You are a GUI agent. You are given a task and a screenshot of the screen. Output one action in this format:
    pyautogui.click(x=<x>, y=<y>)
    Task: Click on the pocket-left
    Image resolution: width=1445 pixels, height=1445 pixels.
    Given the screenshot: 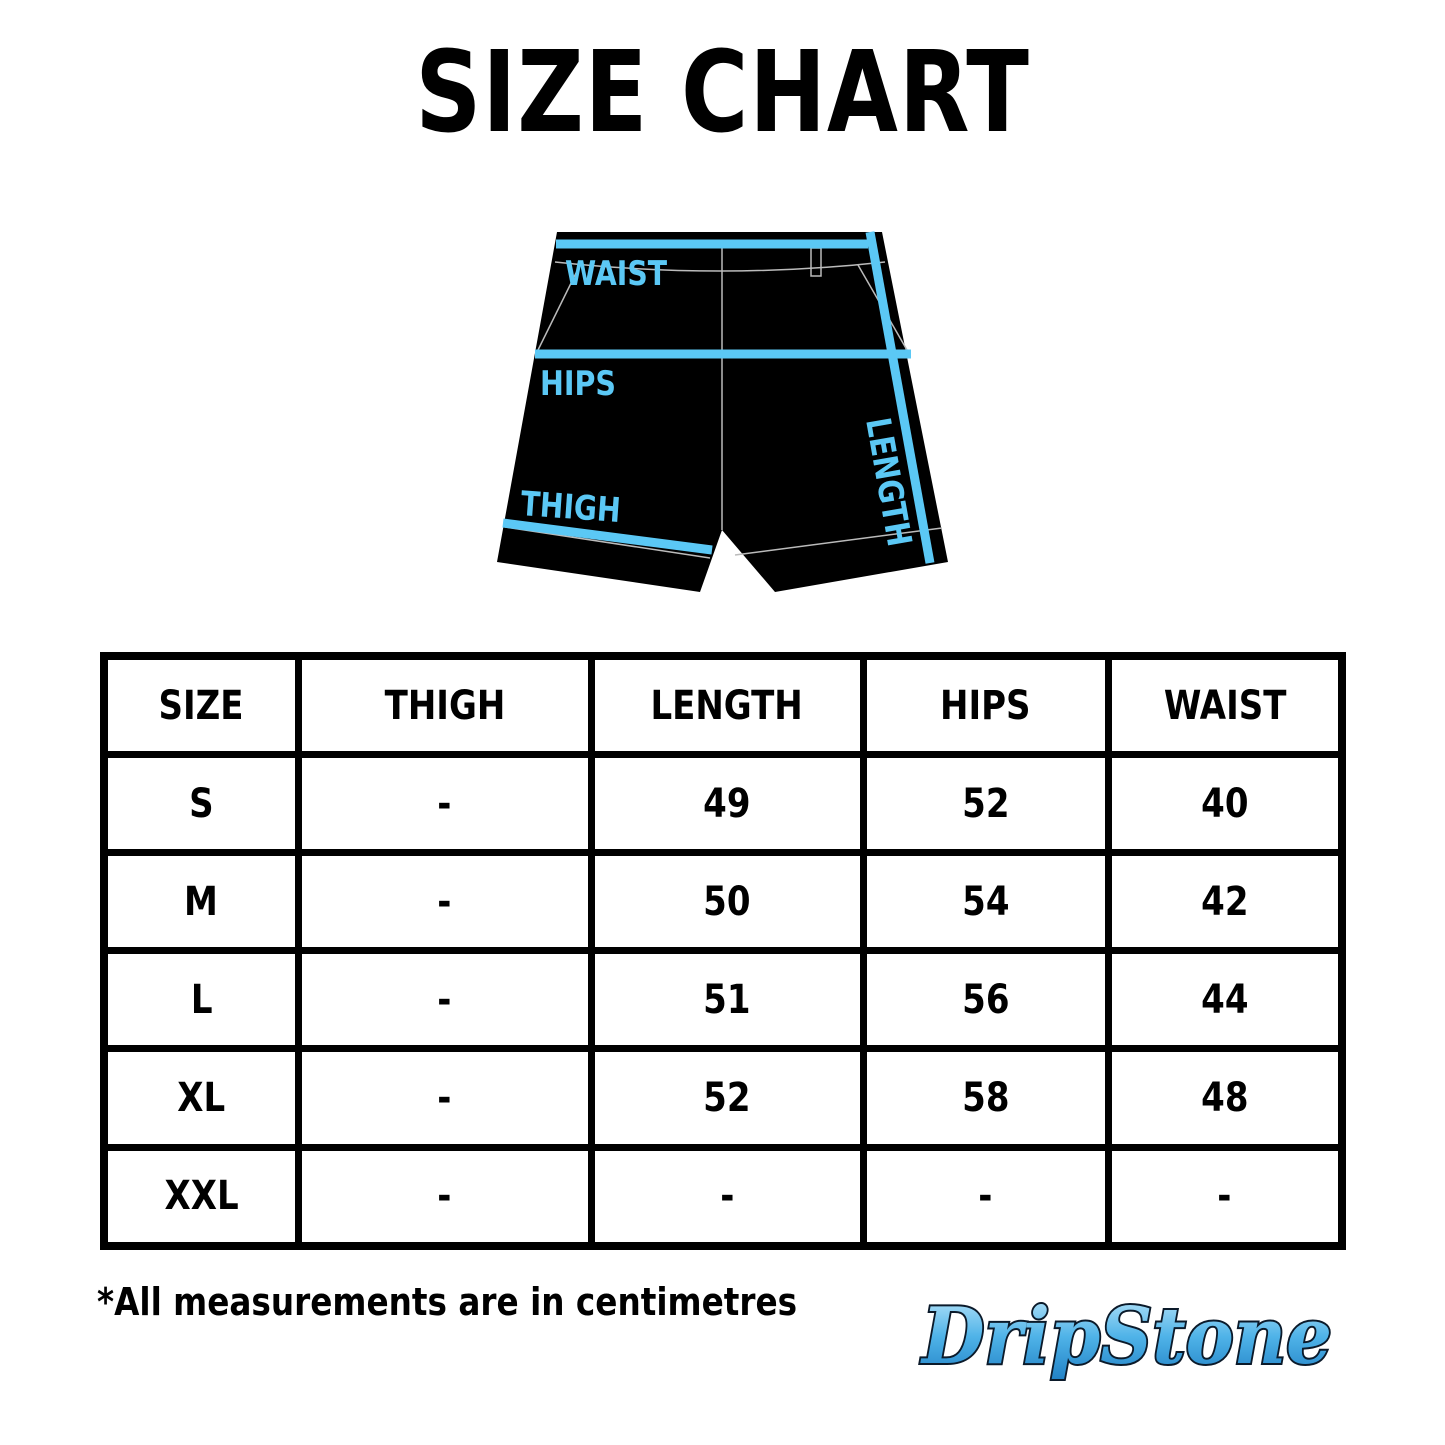 What is the action you would take?
    pyautogui.click(x=559, y=307)
    